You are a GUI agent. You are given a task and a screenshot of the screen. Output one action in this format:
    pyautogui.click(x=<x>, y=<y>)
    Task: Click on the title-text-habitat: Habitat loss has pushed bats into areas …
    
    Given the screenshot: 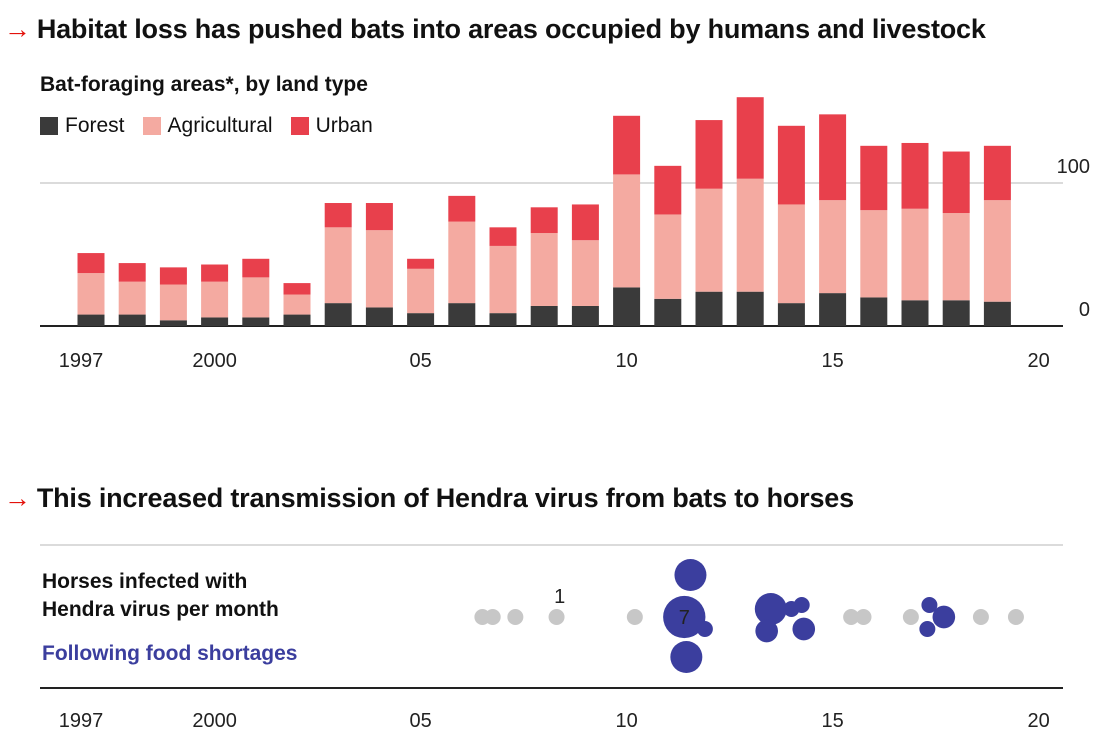 What is the action you would take?
    pyautogui.click(x=511, y=29)
    